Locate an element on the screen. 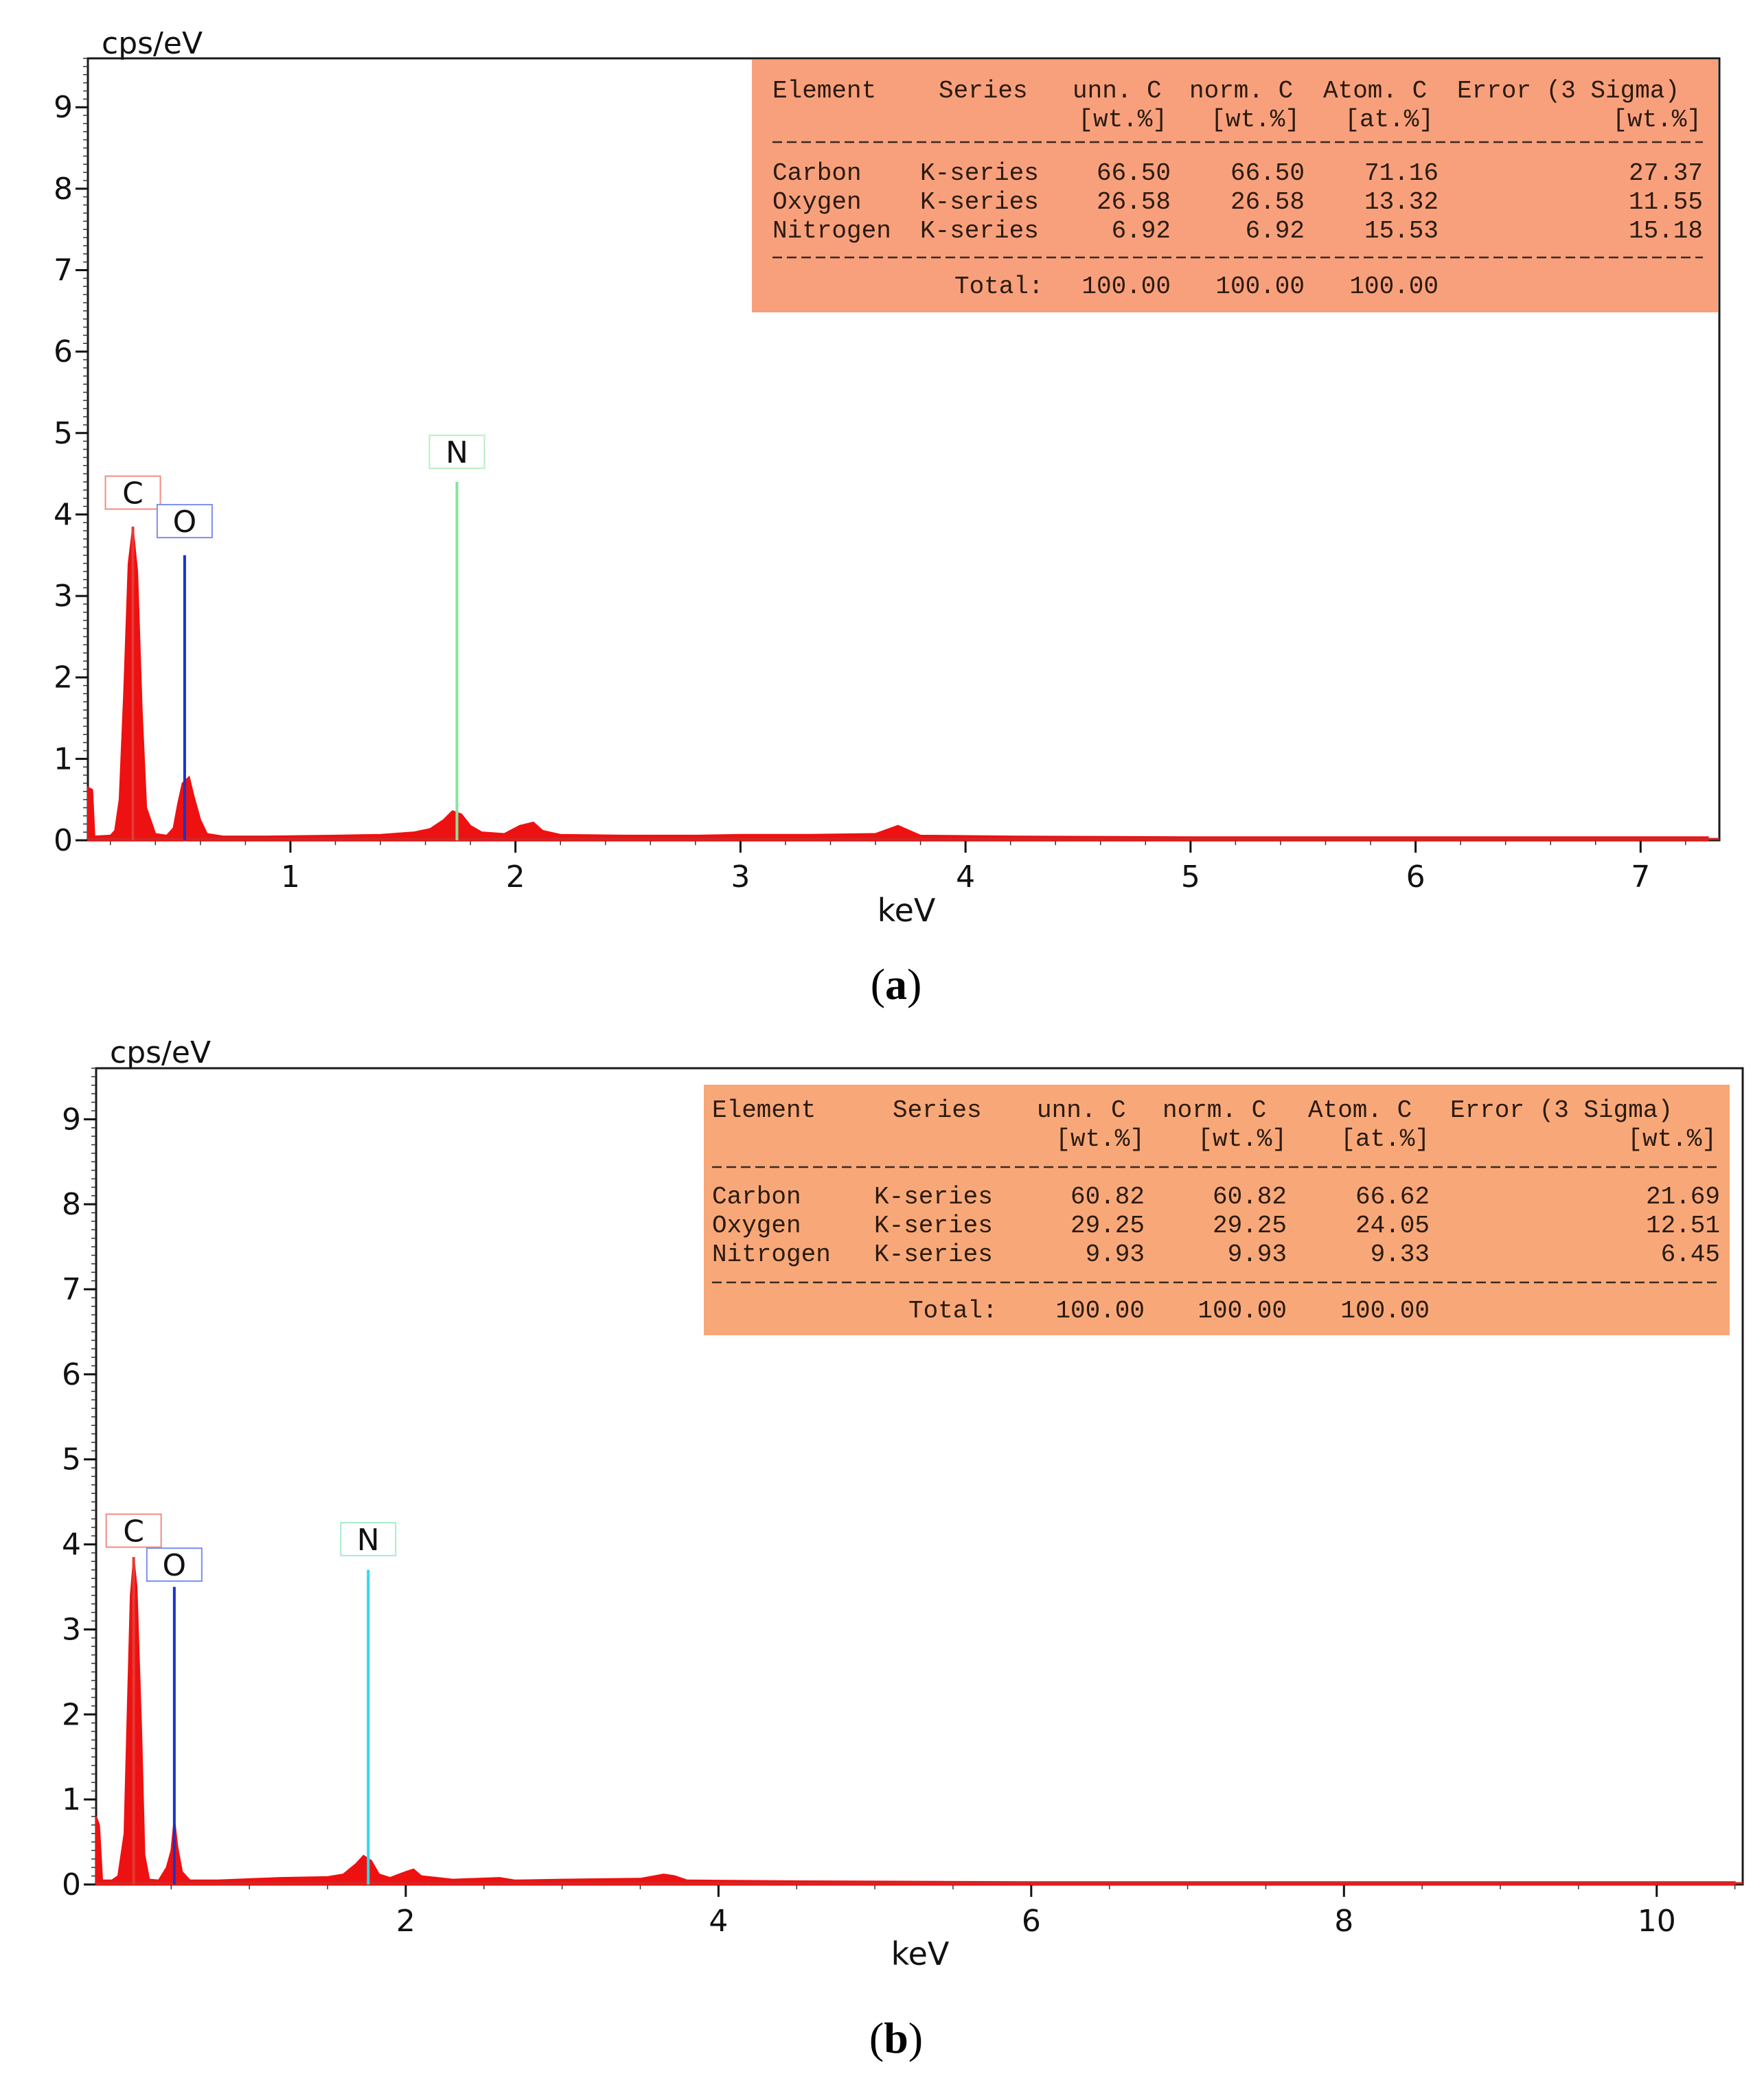  panel-a-x-tick-label: 6 is located at coordinates (1416, 878).